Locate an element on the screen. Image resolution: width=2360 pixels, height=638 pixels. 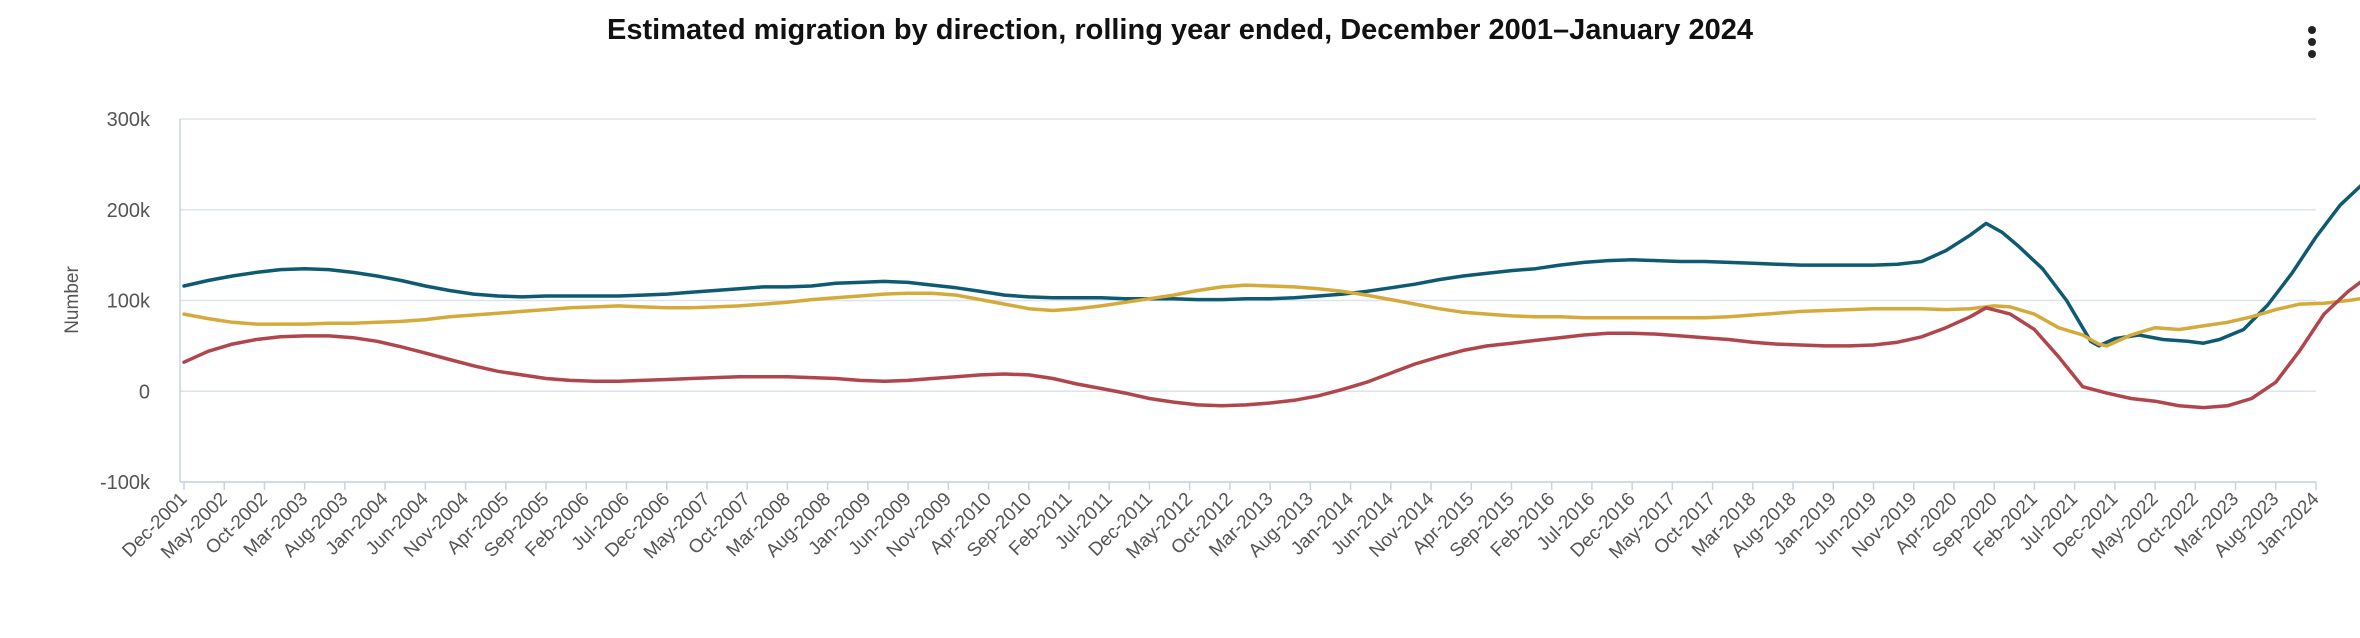
y-axis-ticks: 300k 200k 100k 0 -100k is located at coordinates (125, 301).